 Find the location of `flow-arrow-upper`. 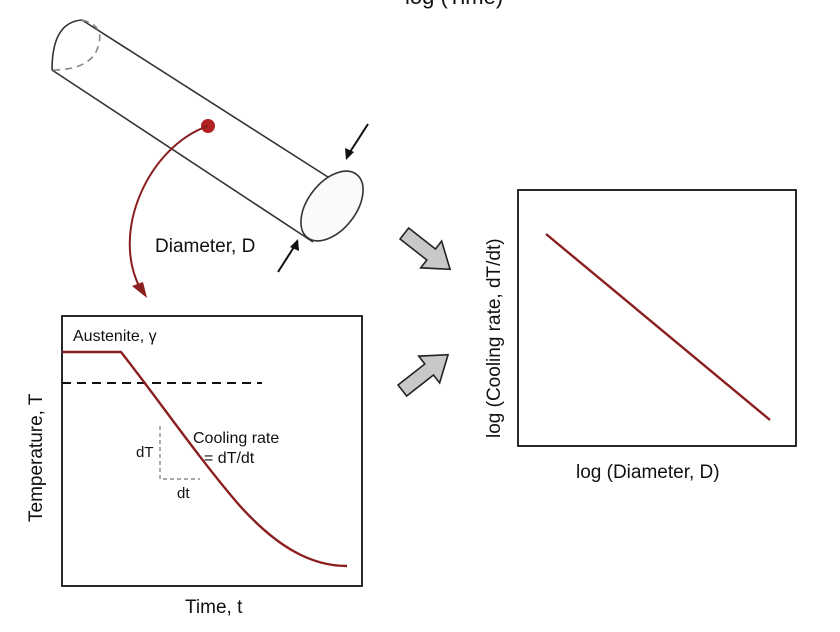

flow-arrow-upper is located at coordinates (425, 248).